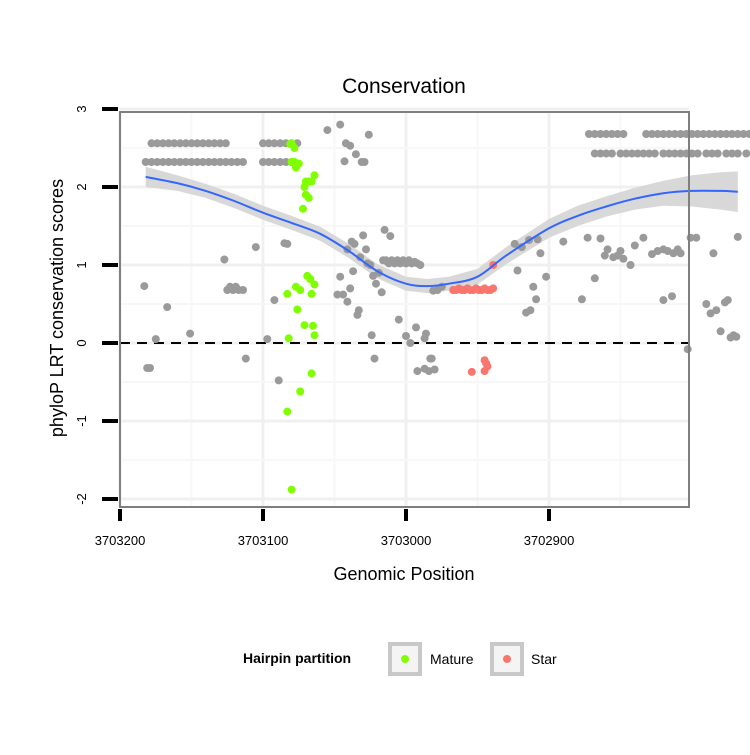 This screenshot has height=755, width=750. What do you see at coordinates (484, 360) in the screenshot?
I see `point-star` at bounding box center [484, 360].